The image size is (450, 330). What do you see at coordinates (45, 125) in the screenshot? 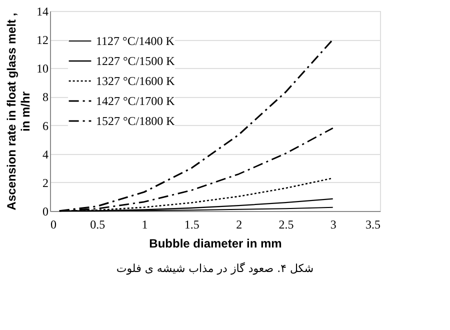
I see `y-tick-label: 6` at bounding box center [45, 125].